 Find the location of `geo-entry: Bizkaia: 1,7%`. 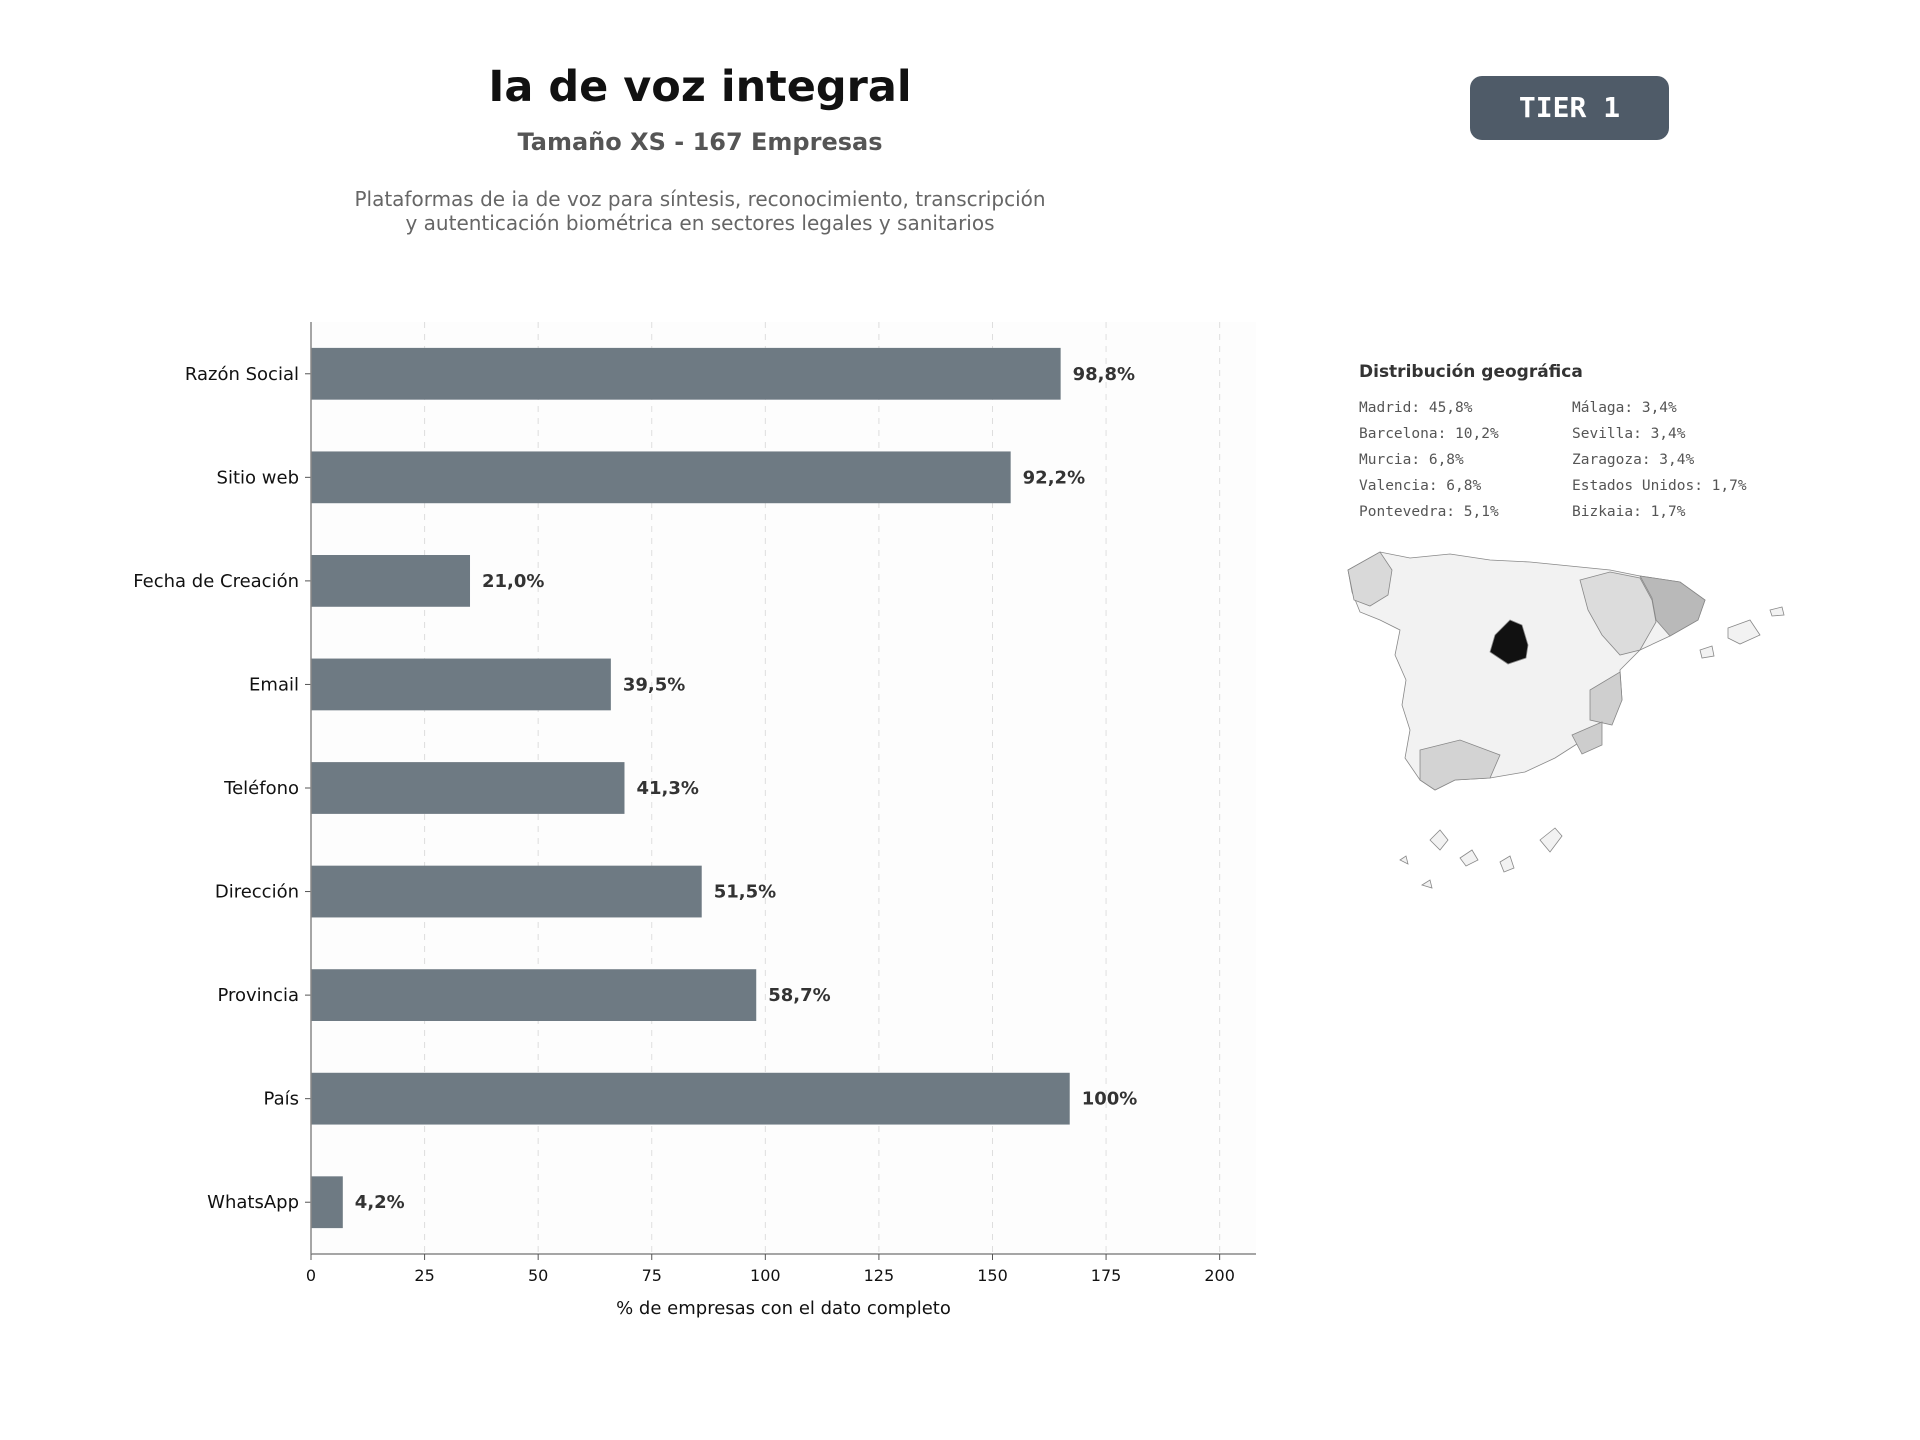

geo-entry: Bizkaia: 1,7% is located at coordinates (1629, 512).